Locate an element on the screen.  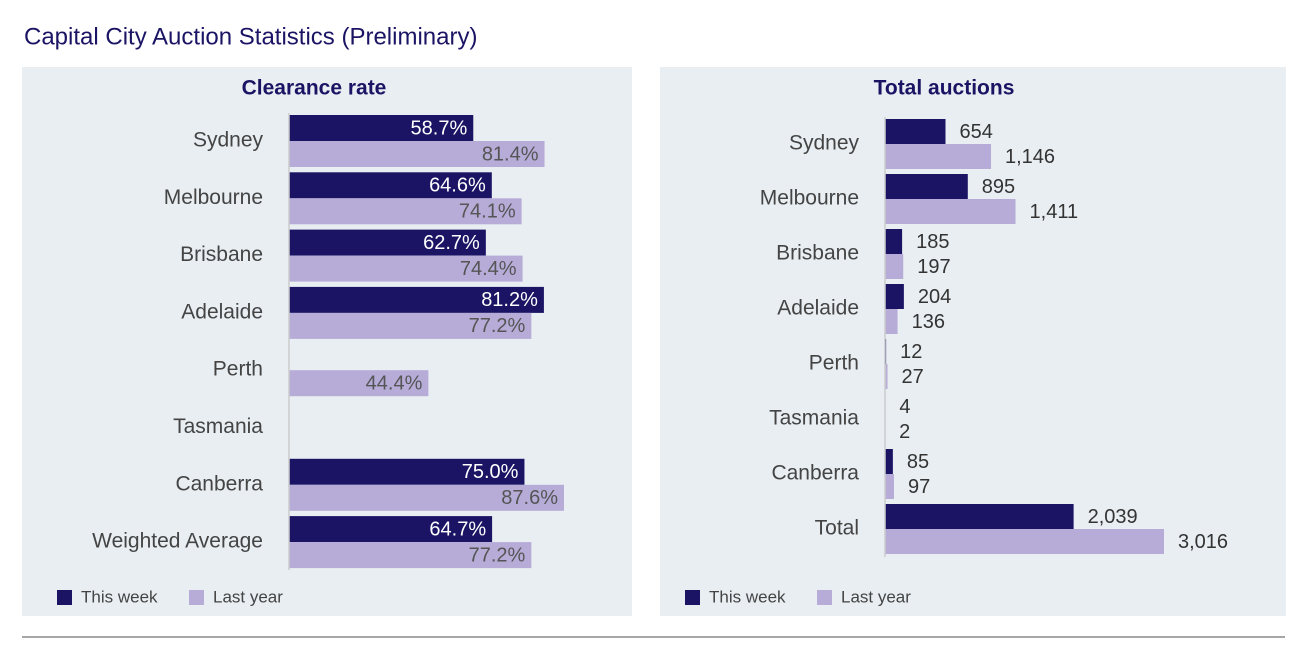
value-label: 75.0% is located at coordinates (490, 472).